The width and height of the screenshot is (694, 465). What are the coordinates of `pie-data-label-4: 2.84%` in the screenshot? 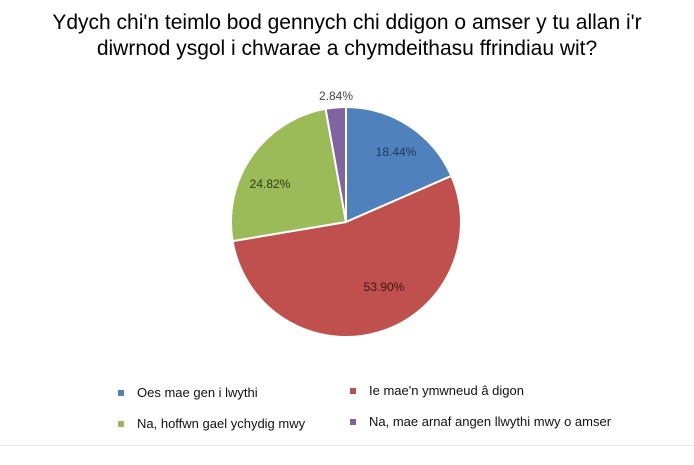 It's located at (336, 96).